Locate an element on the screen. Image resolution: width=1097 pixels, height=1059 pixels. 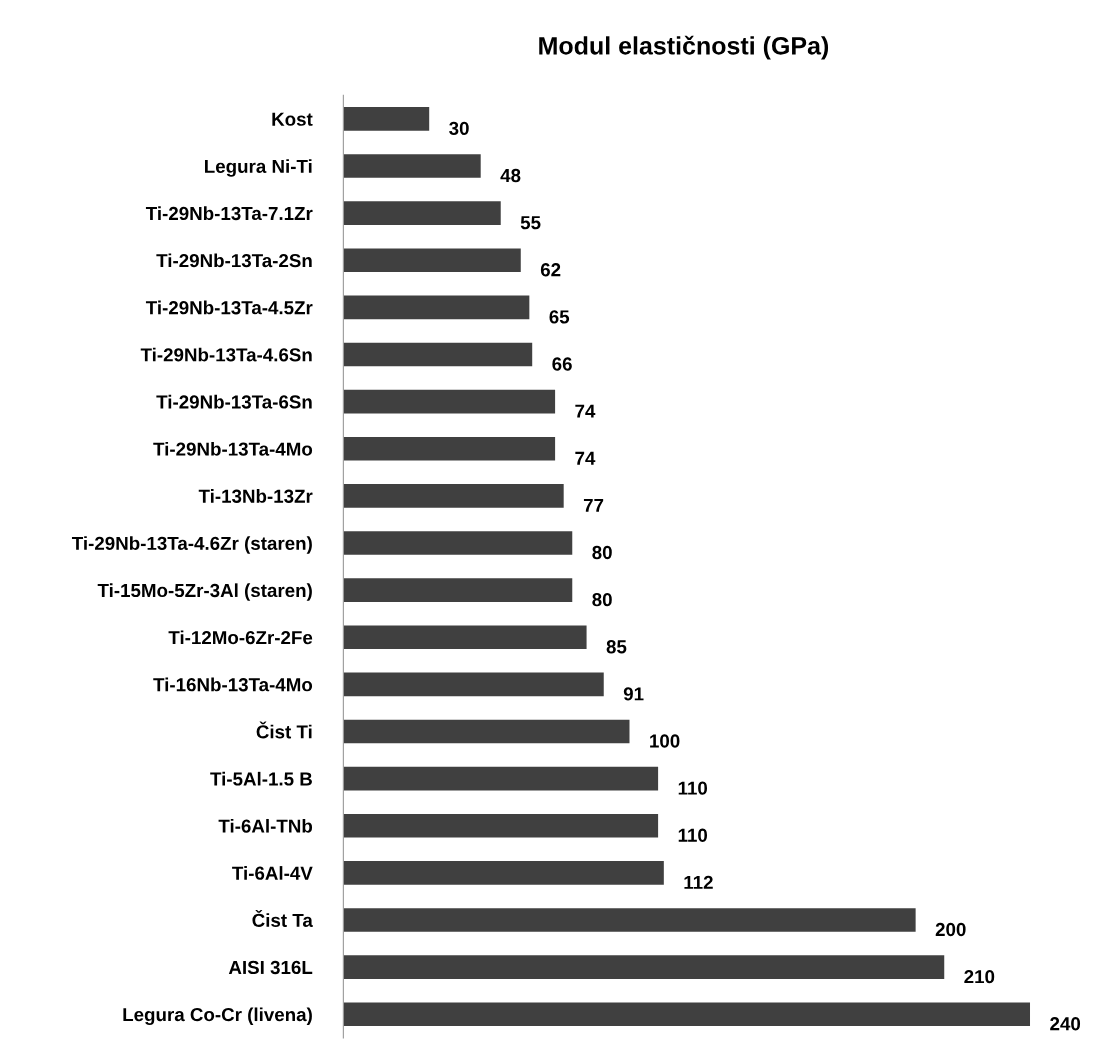
data-label: 48 is located at coordinates (510, 175).